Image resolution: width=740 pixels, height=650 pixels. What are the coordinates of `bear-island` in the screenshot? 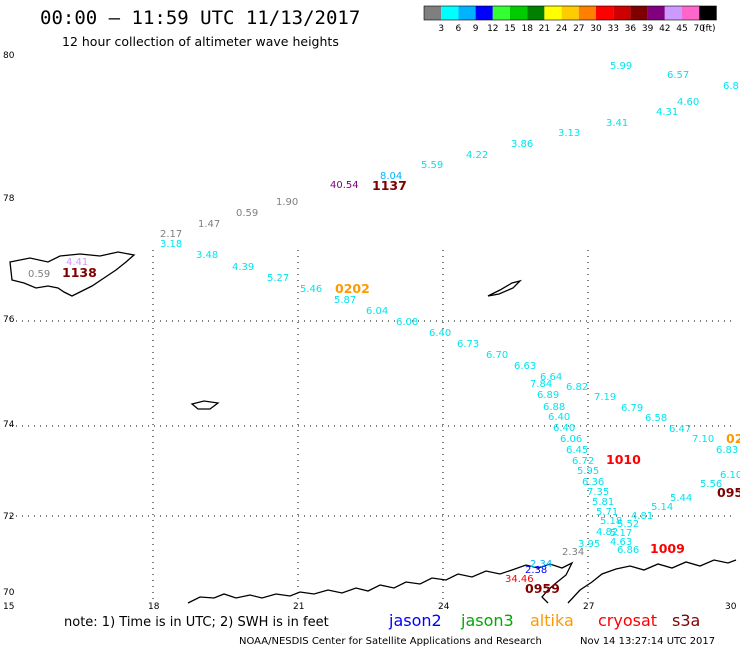 It's located at (205, 405).